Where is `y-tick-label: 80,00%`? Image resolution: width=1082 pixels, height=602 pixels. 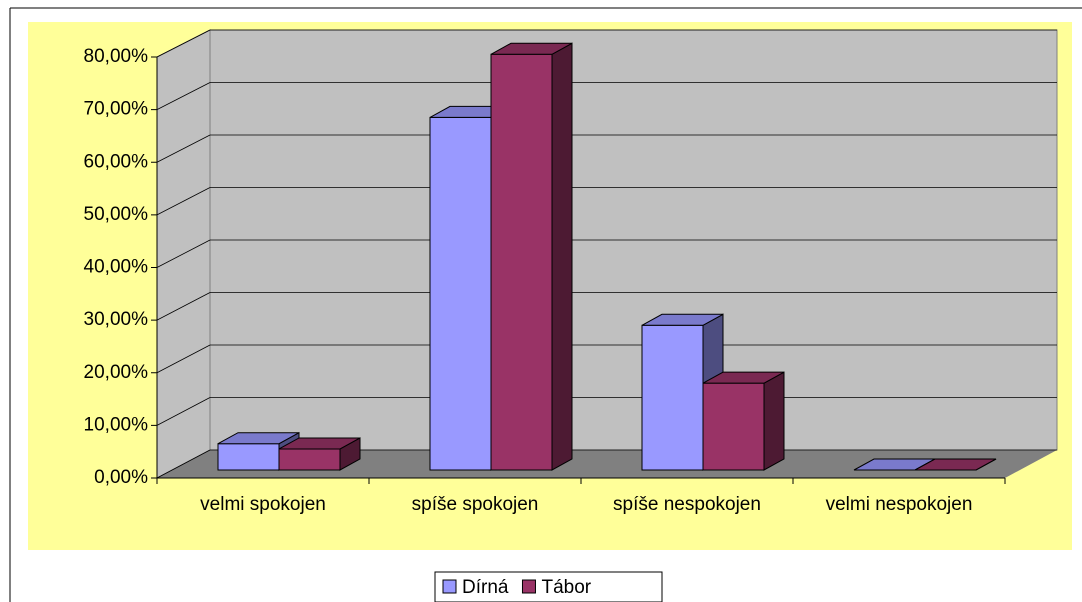
y-tick-label: 80,00% is located at coordinates (116, 56).